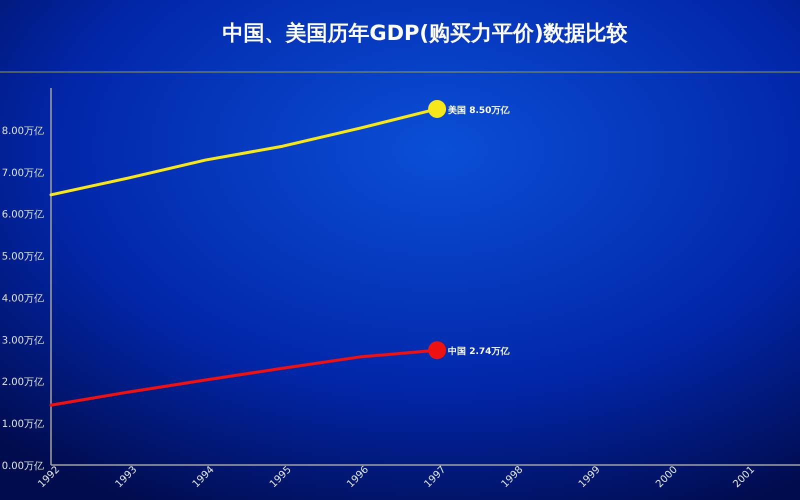 This screenshot has height=500, width=800. Describe the element at coordinates (478, 110) in the screenshot. I see `data-label: 美国 8.50万亿` at that location.